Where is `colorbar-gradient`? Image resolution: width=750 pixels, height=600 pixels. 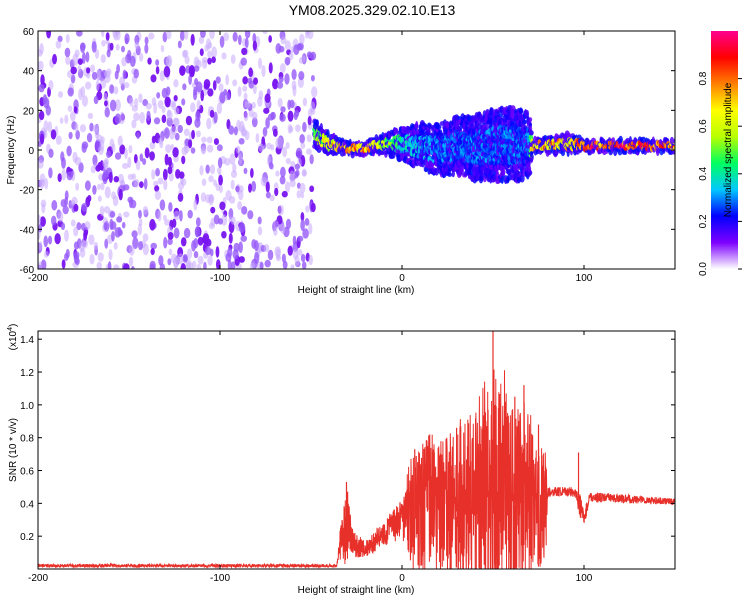
colorbar-gradient is located at coordinates (724, 150).